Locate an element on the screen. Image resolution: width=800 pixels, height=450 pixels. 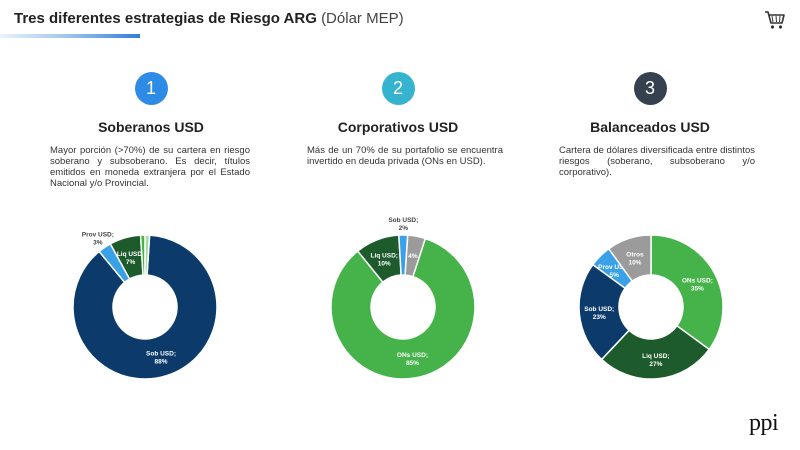
segment-label: Prov USD; 3% is located at coordinates (98, 238).